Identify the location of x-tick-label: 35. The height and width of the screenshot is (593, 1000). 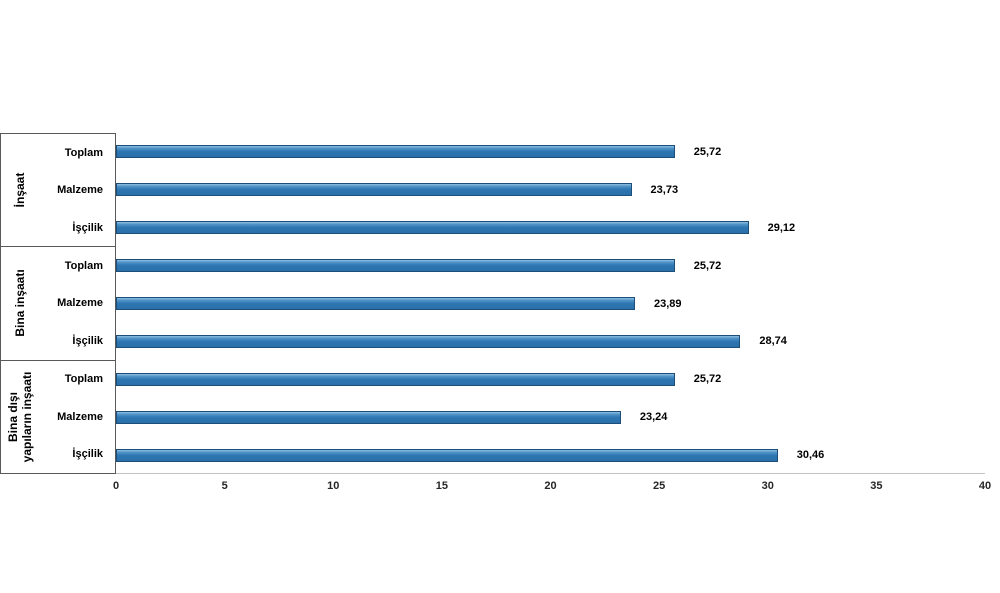
(876, 486).